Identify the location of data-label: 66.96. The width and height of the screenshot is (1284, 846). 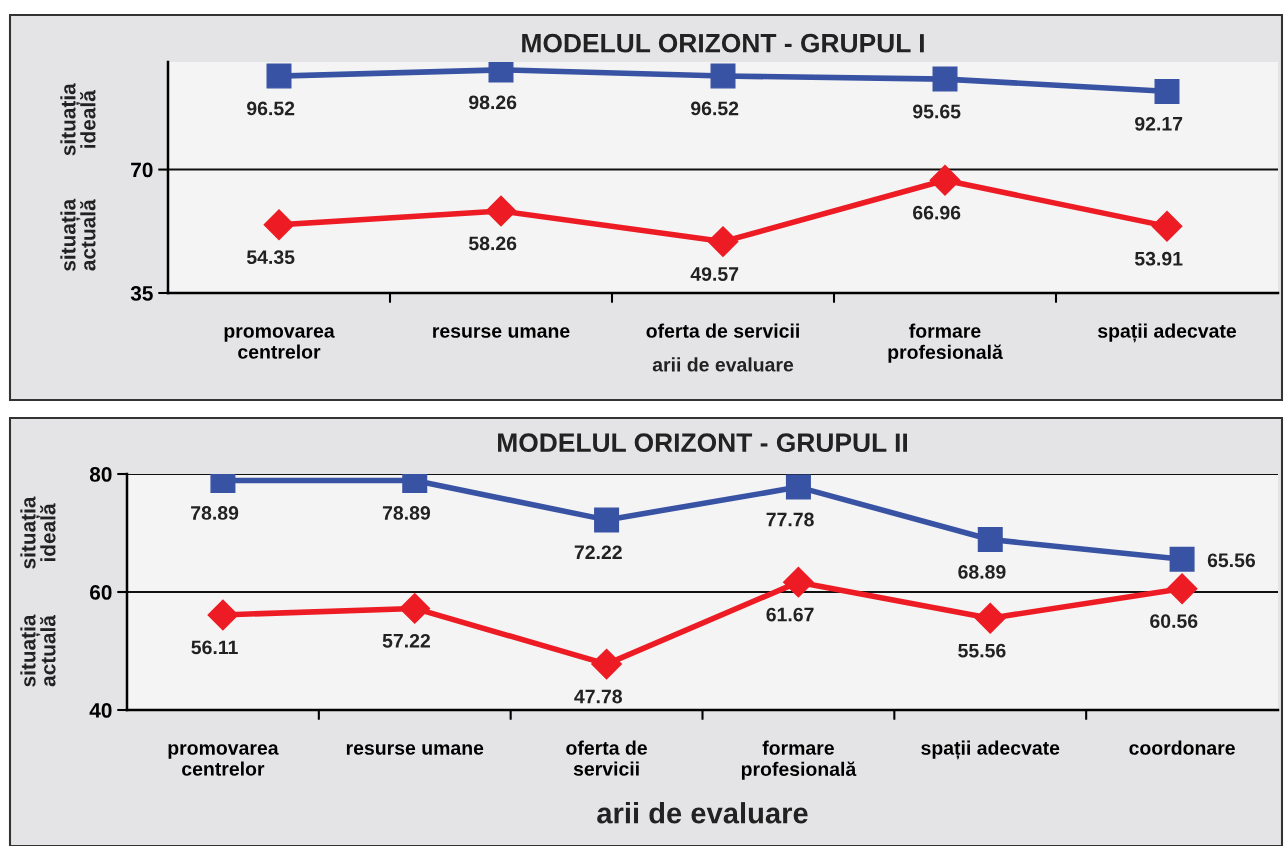
(937, 212).